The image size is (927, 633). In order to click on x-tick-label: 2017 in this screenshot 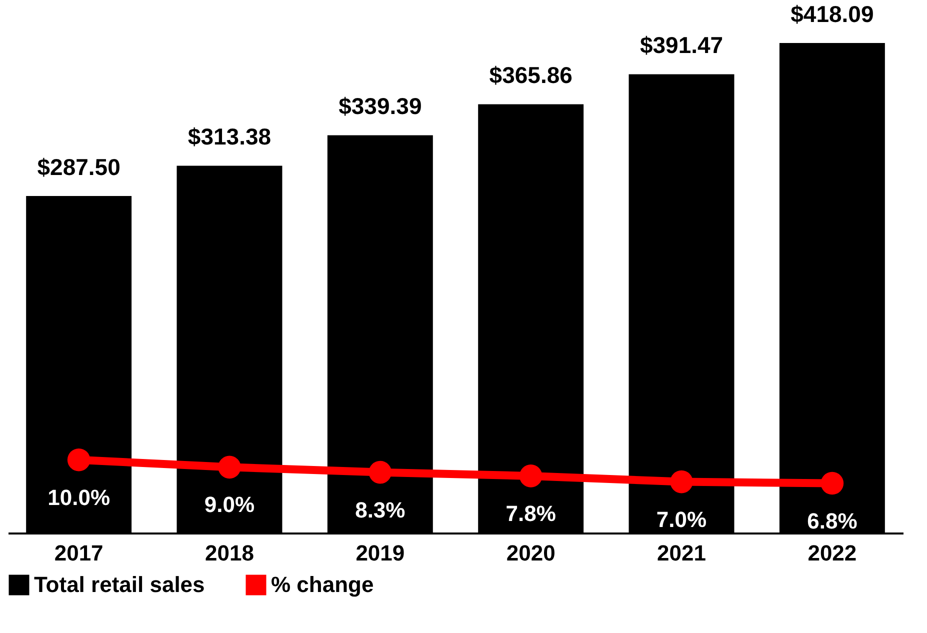, I will do `click(79, 553)`.